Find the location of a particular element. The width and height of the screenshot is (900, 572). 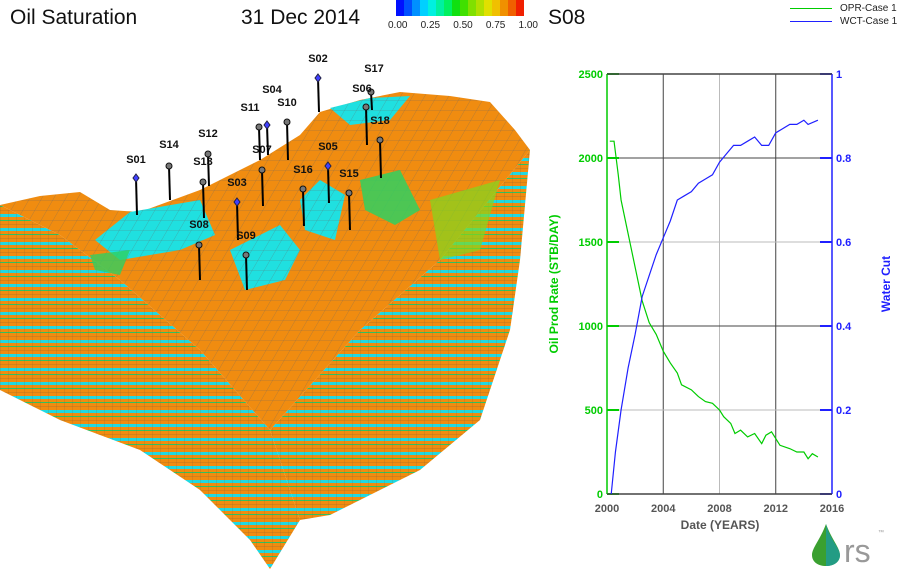

rs-logo: rs ™ is located at coordinates (848, 547).